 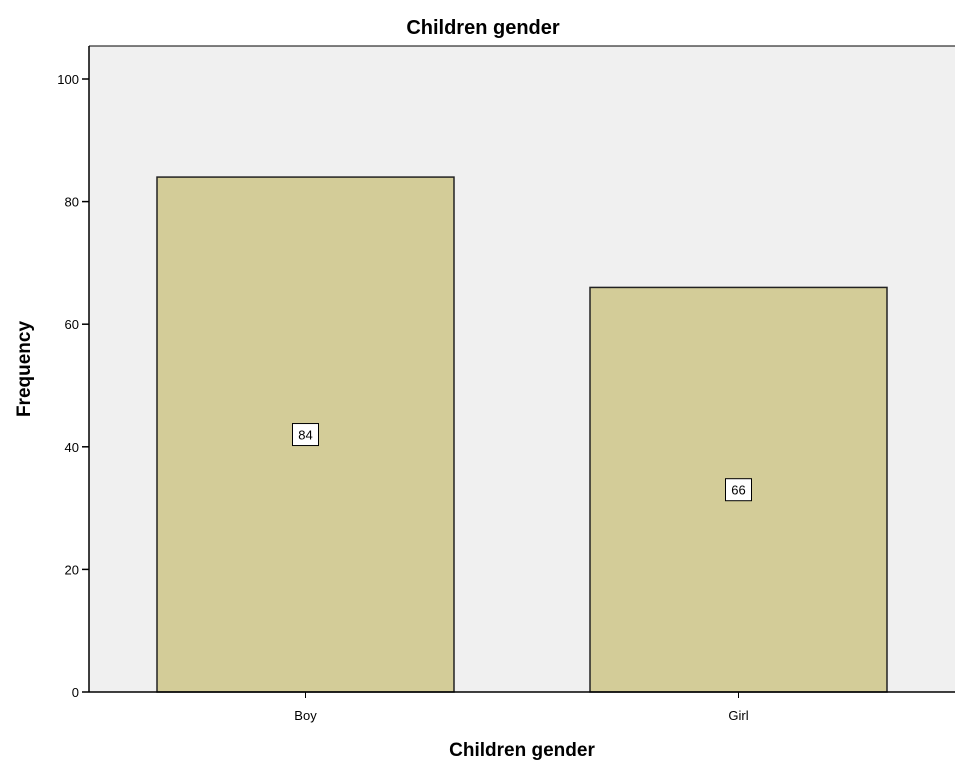 What do you see at coordinates (24, 369) in the screenshot?
I see `y-axis-title: Frequency` at bounding box center [24, 369].